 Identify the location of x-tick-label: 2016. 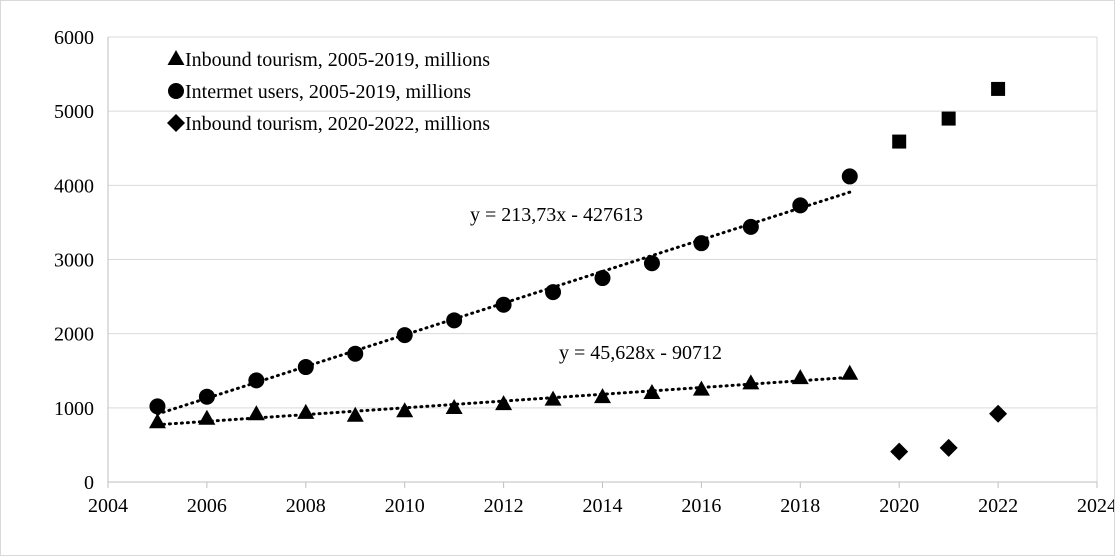
(701, 506).